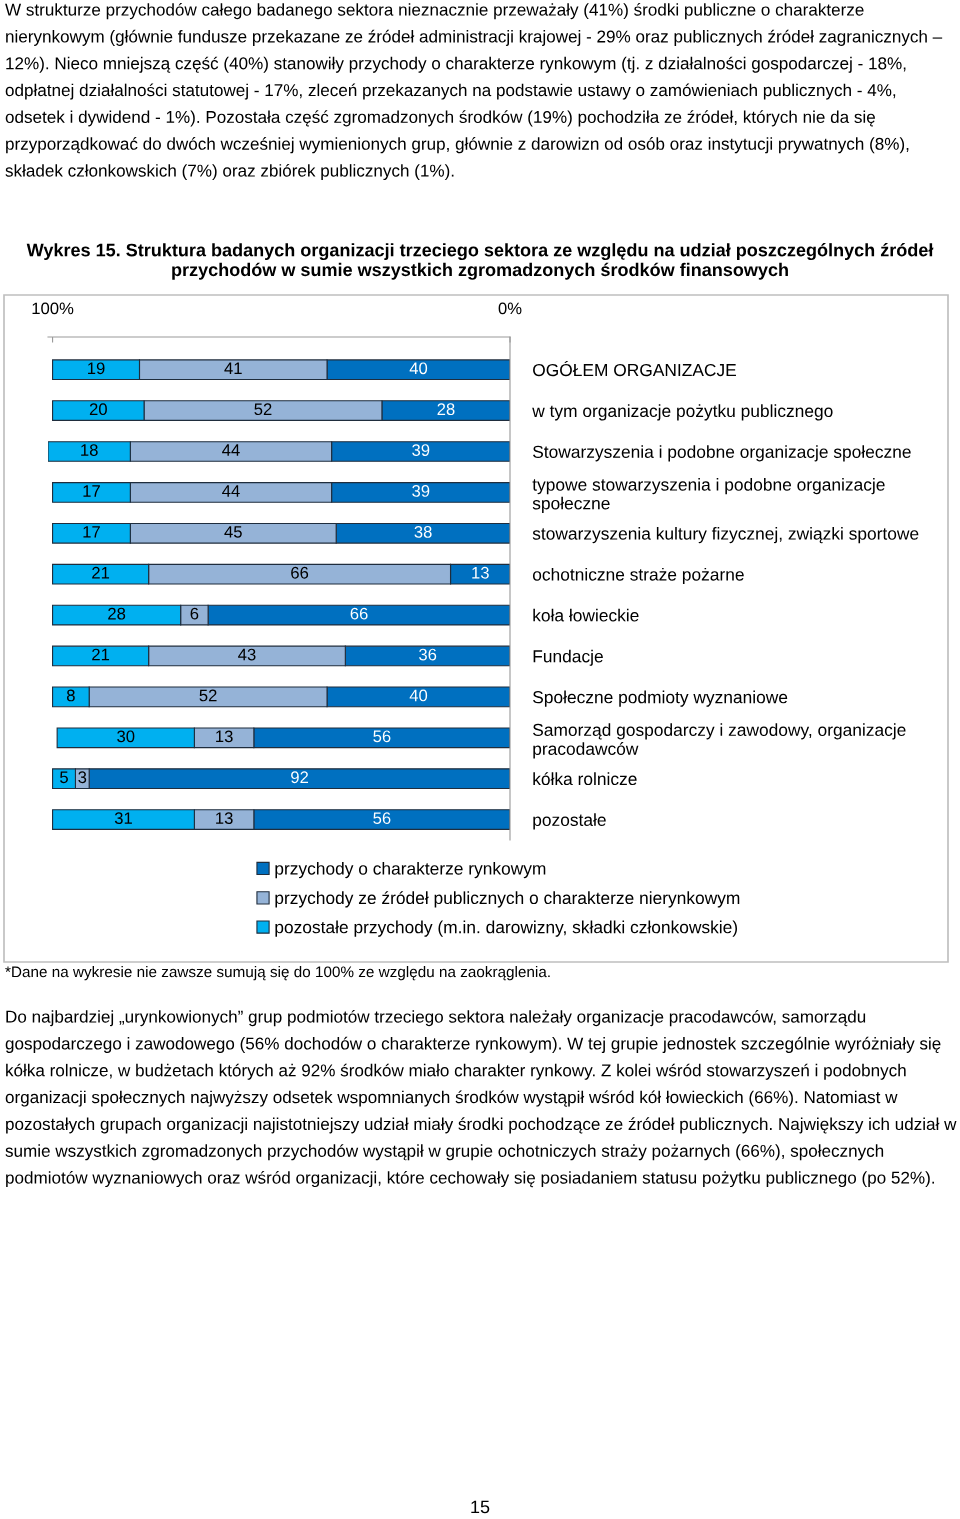  I want to click on y-tick-label: kółka rolnicze, so click(585, 779).